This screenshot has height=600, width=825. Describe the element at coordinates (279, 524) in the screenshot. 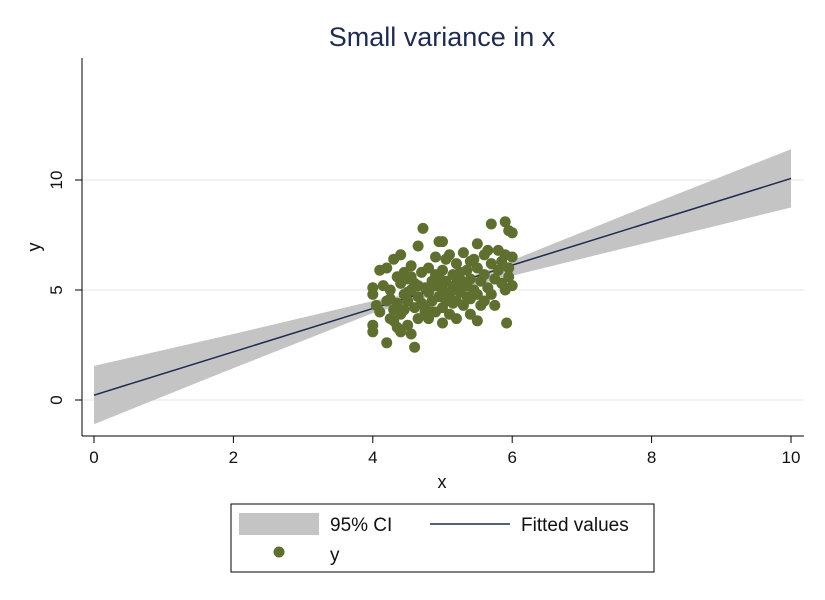

I see `legend-ci-swatch` at that location.